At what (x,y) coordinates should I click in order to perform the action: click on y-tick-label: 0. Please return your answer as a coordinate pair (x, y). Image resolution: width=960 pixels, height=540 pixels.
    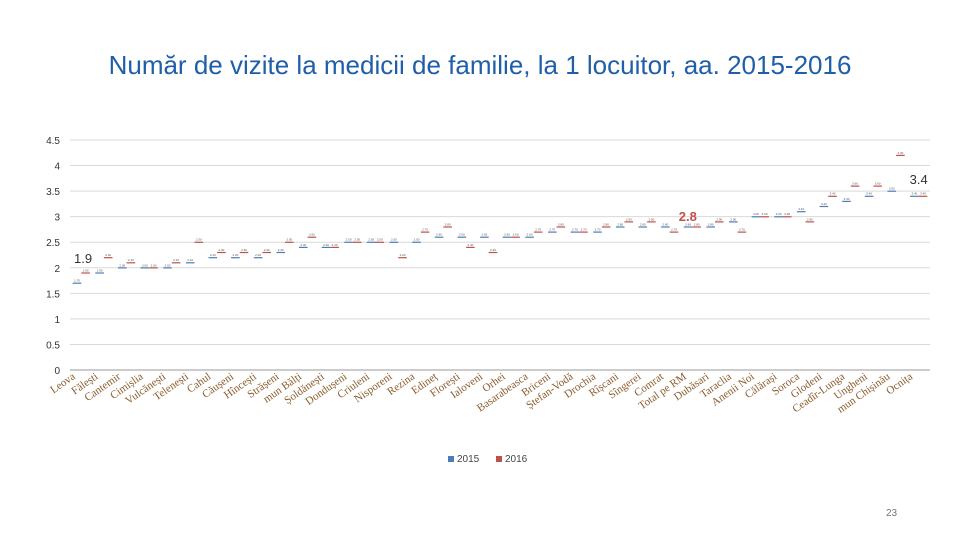
    Looking at the image, I should click on (57, 371).